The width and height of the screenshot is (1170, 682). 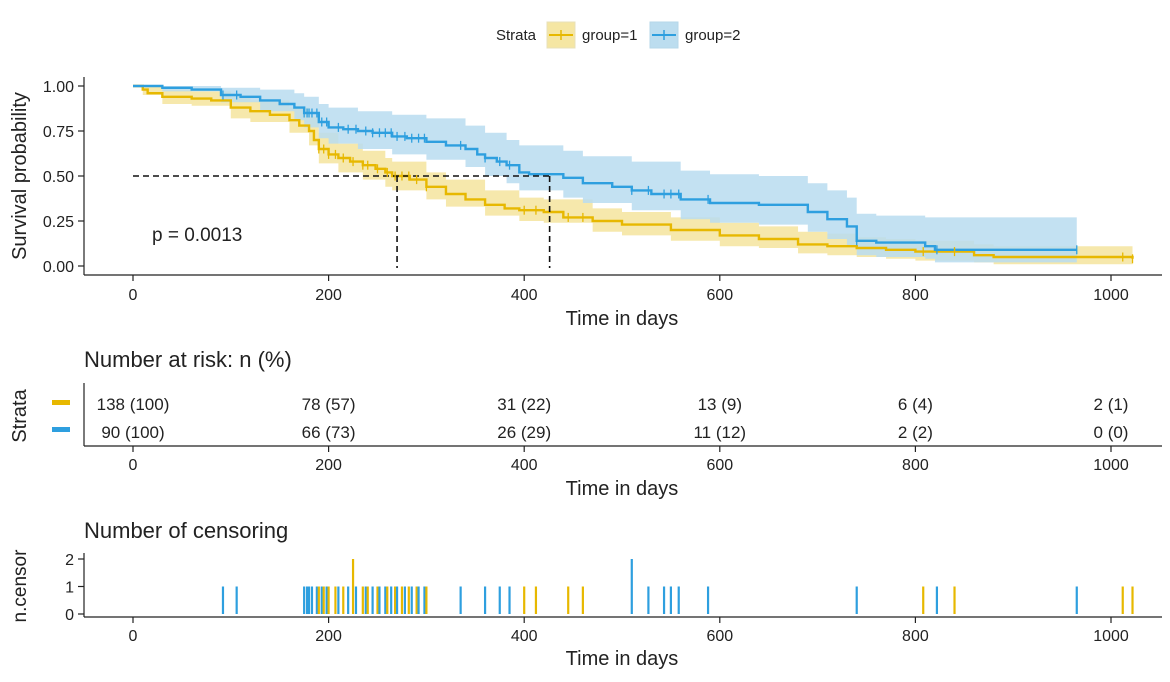 What do you see at coordinates (20, 586) in the screenshot?
I see `censoring-y-label: n.censor` at bounding box center [20, 586].